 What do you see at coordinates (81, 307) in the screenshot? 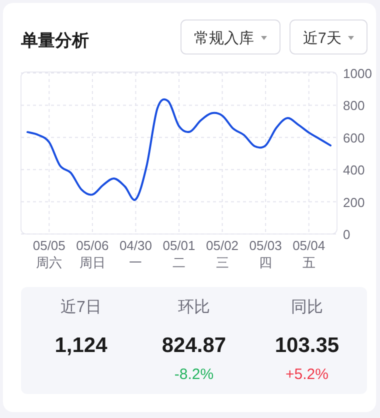
I see `text: 近7日` at bounding box center [81, 307].